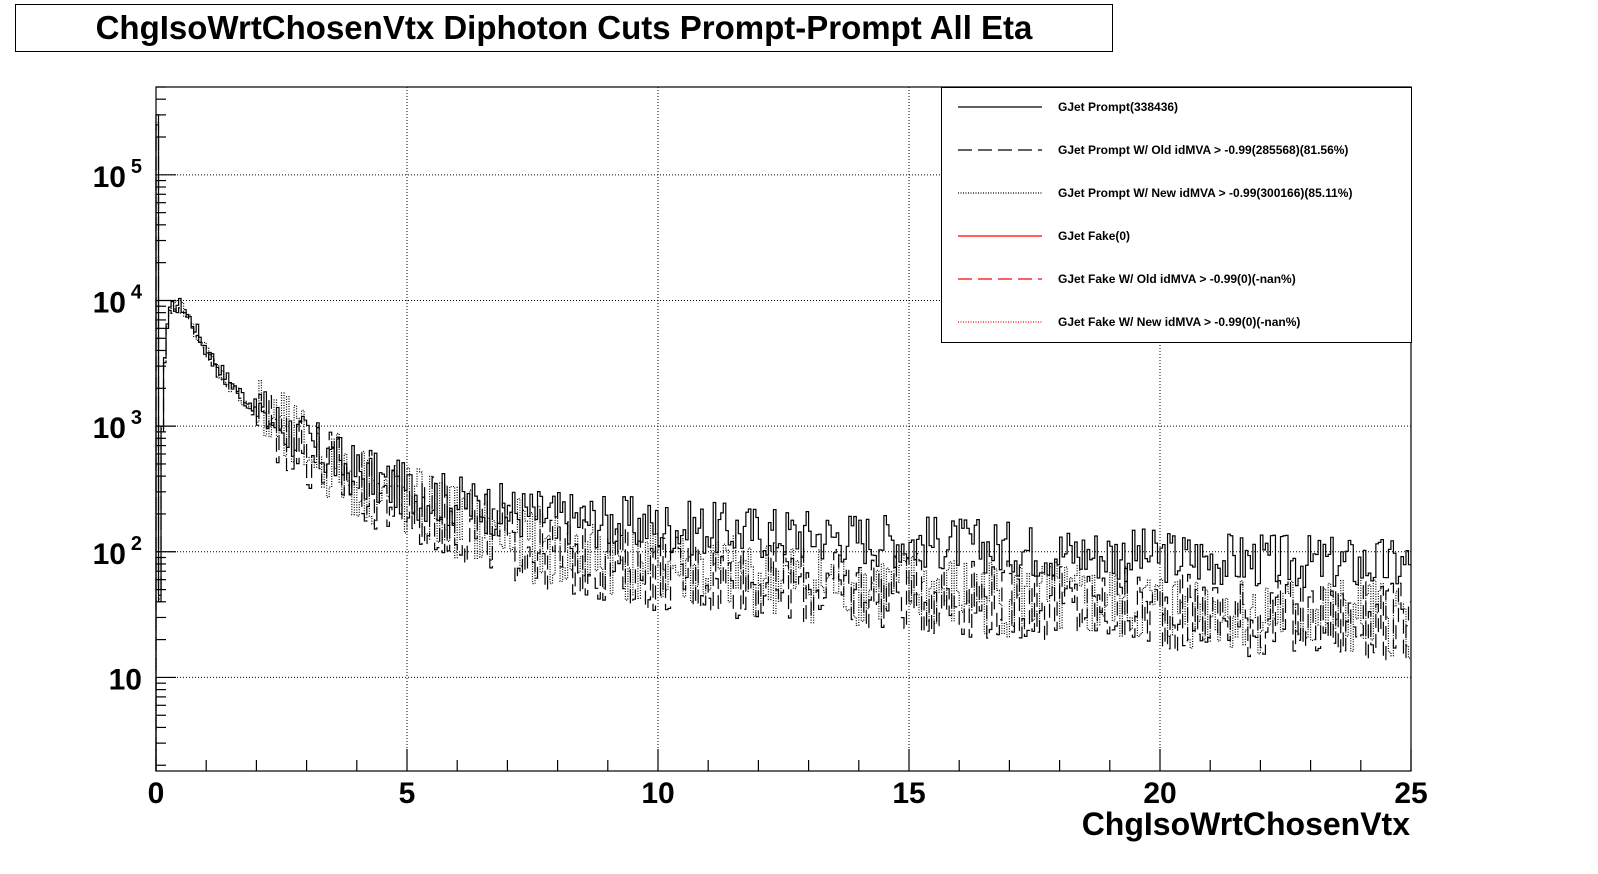 Image resolution: width=1598 pixels, height=874 pixels. I want to click on x-tick-label: 5, so click(407, 793).